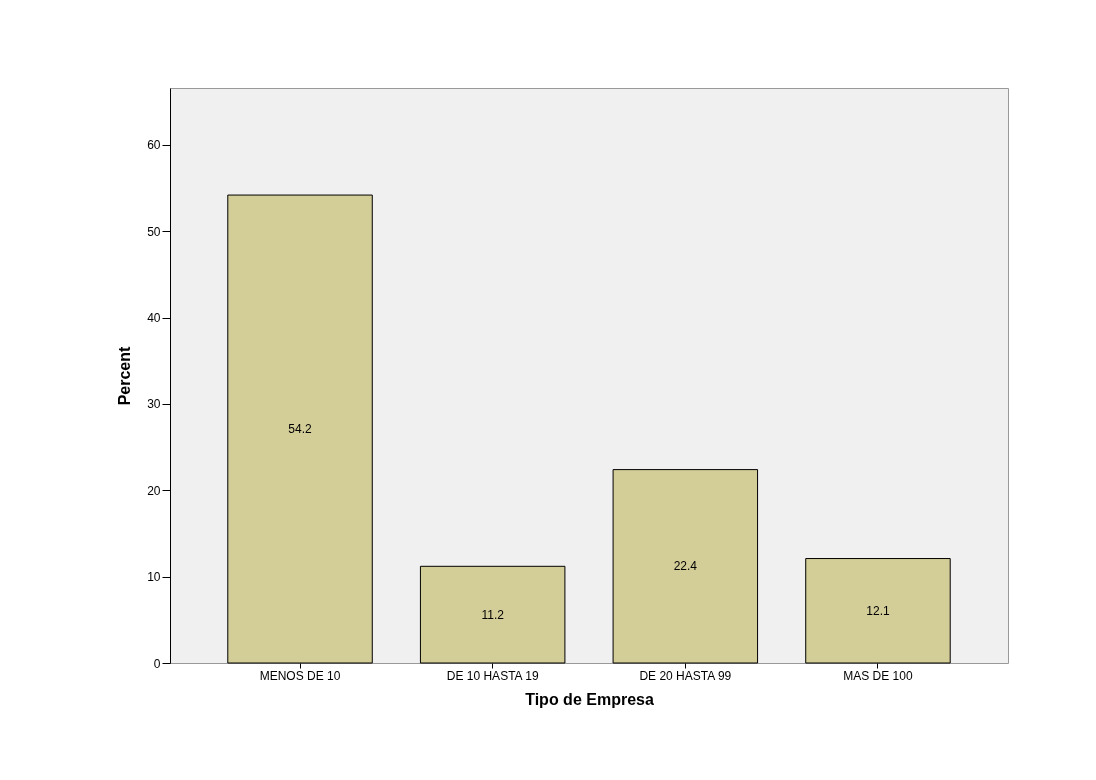 The height and width of the screenshot is (780, 1096). Describe the element at coordinates (154, 231) in the screenshot. I see `y-tick-label: 50` at that location.